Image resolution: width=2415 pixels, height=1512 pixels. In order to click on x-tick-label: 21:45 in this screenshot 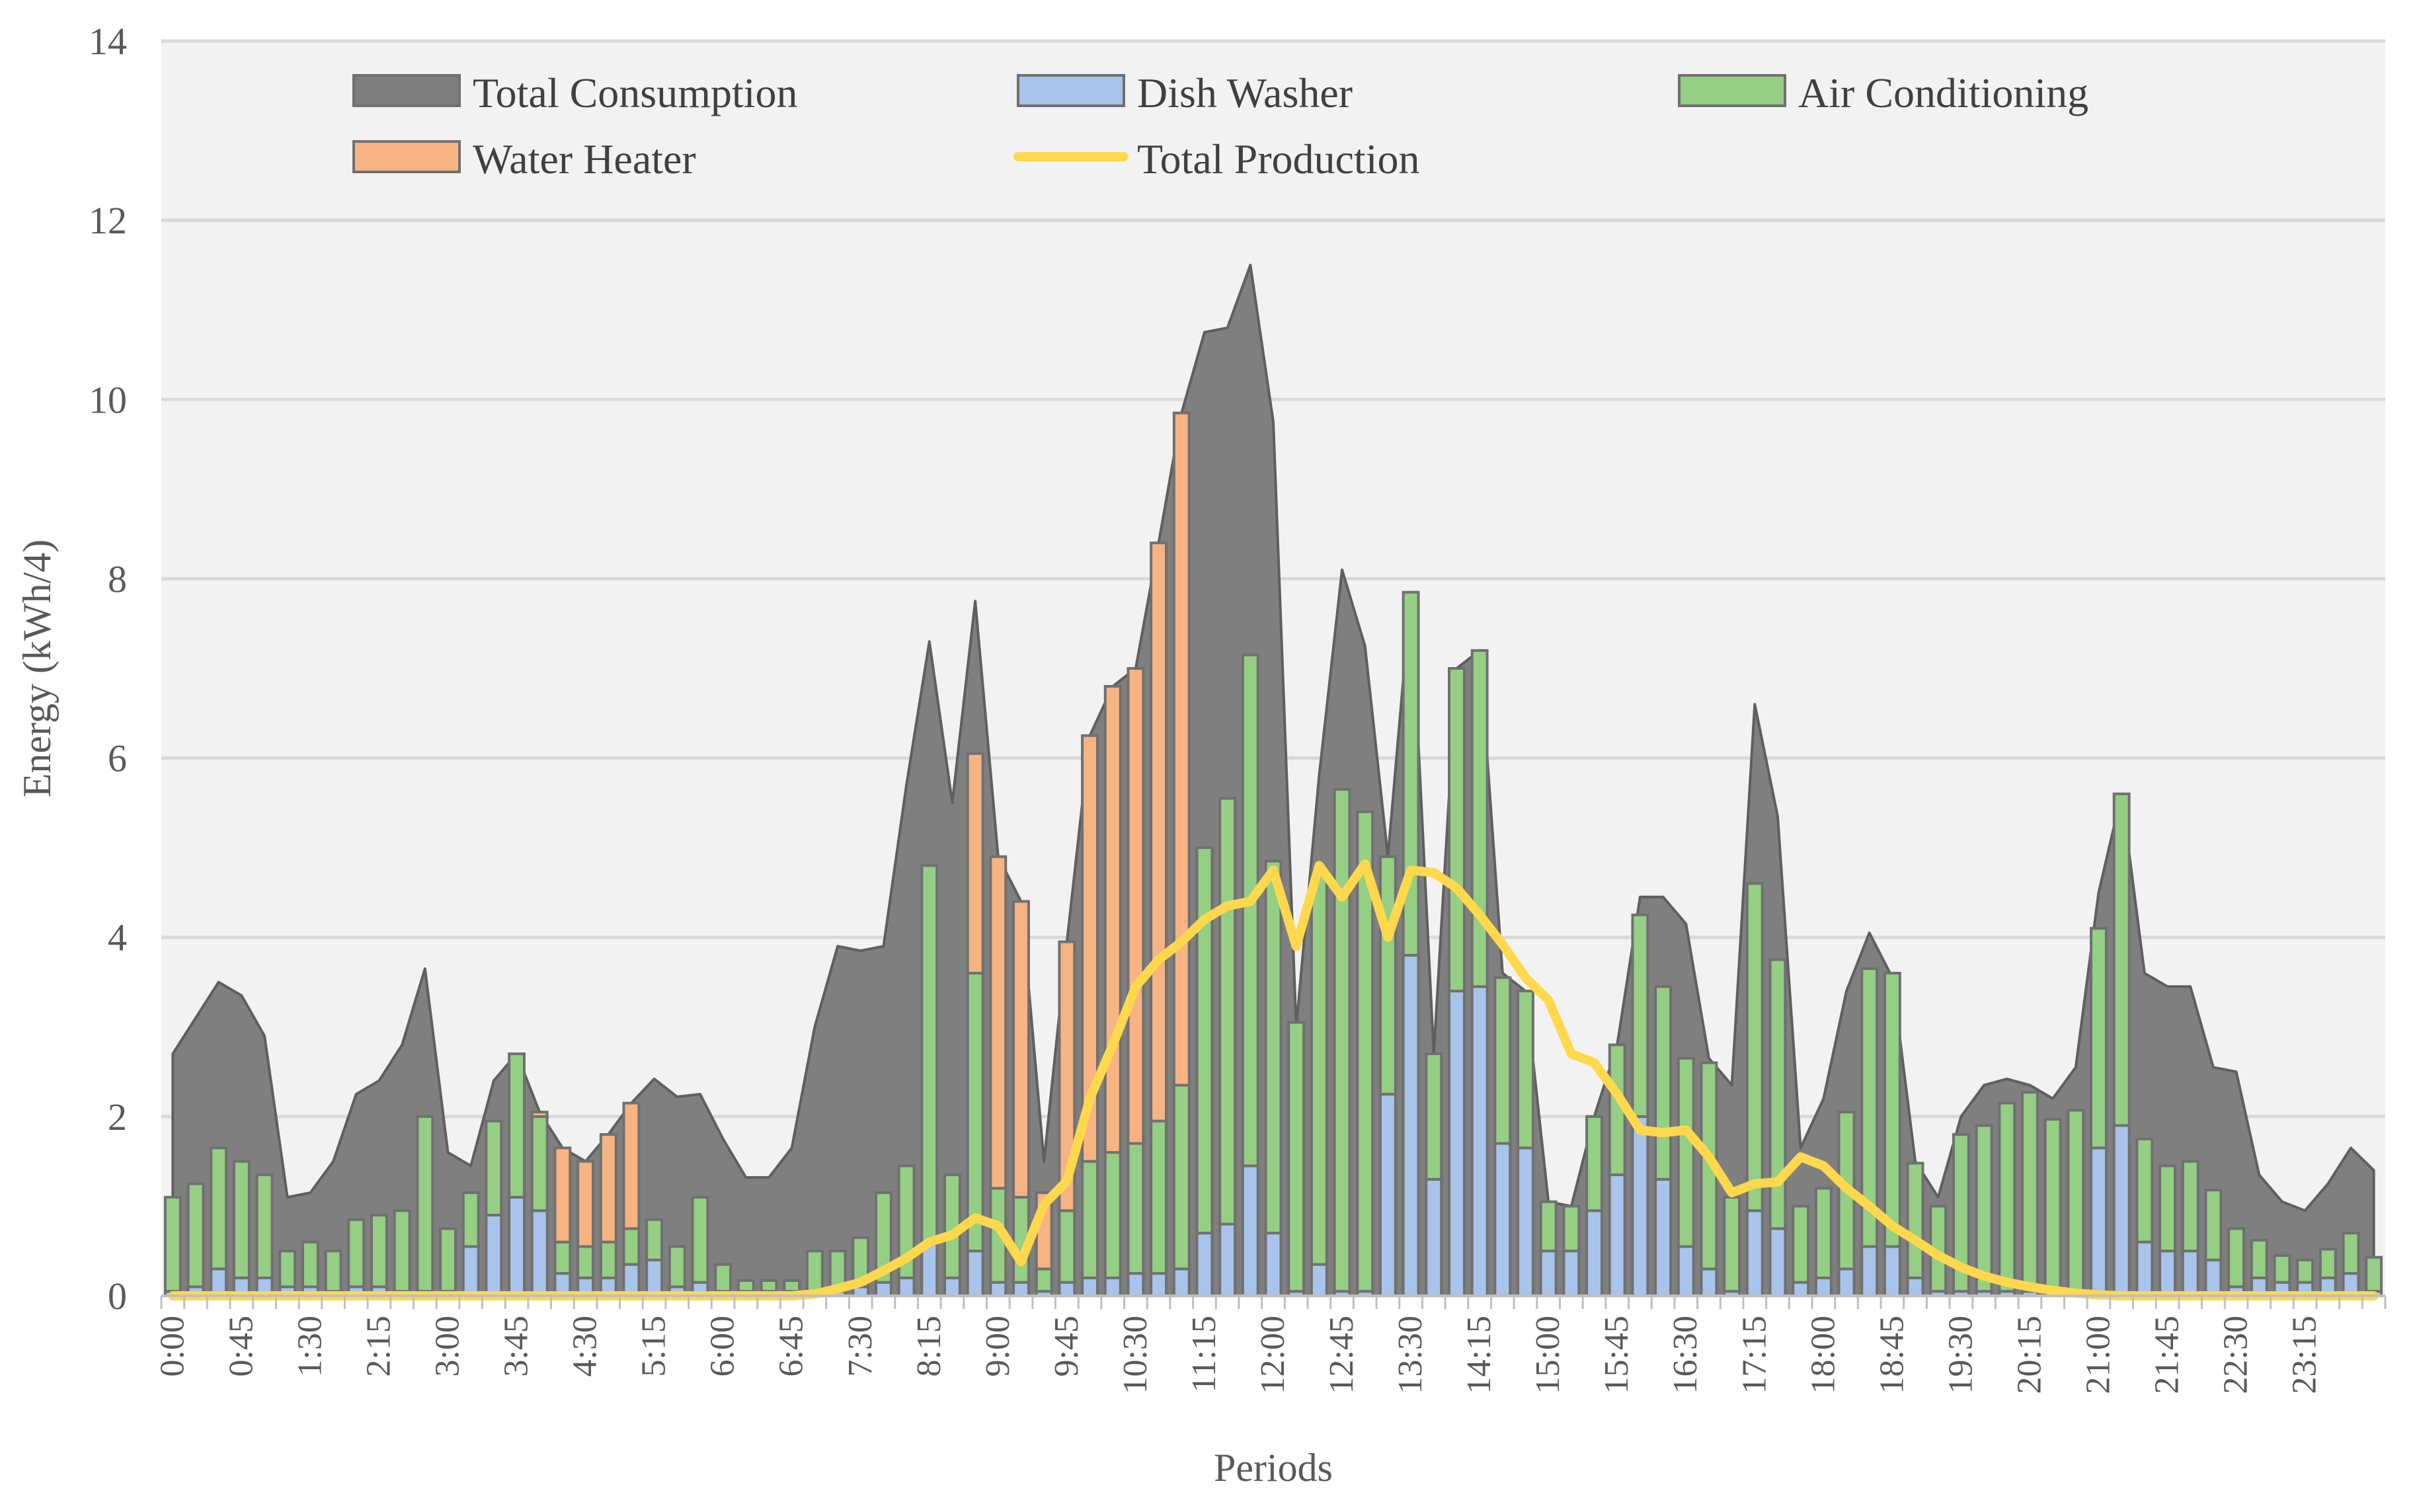, I will do `click(2167, 1355)`.